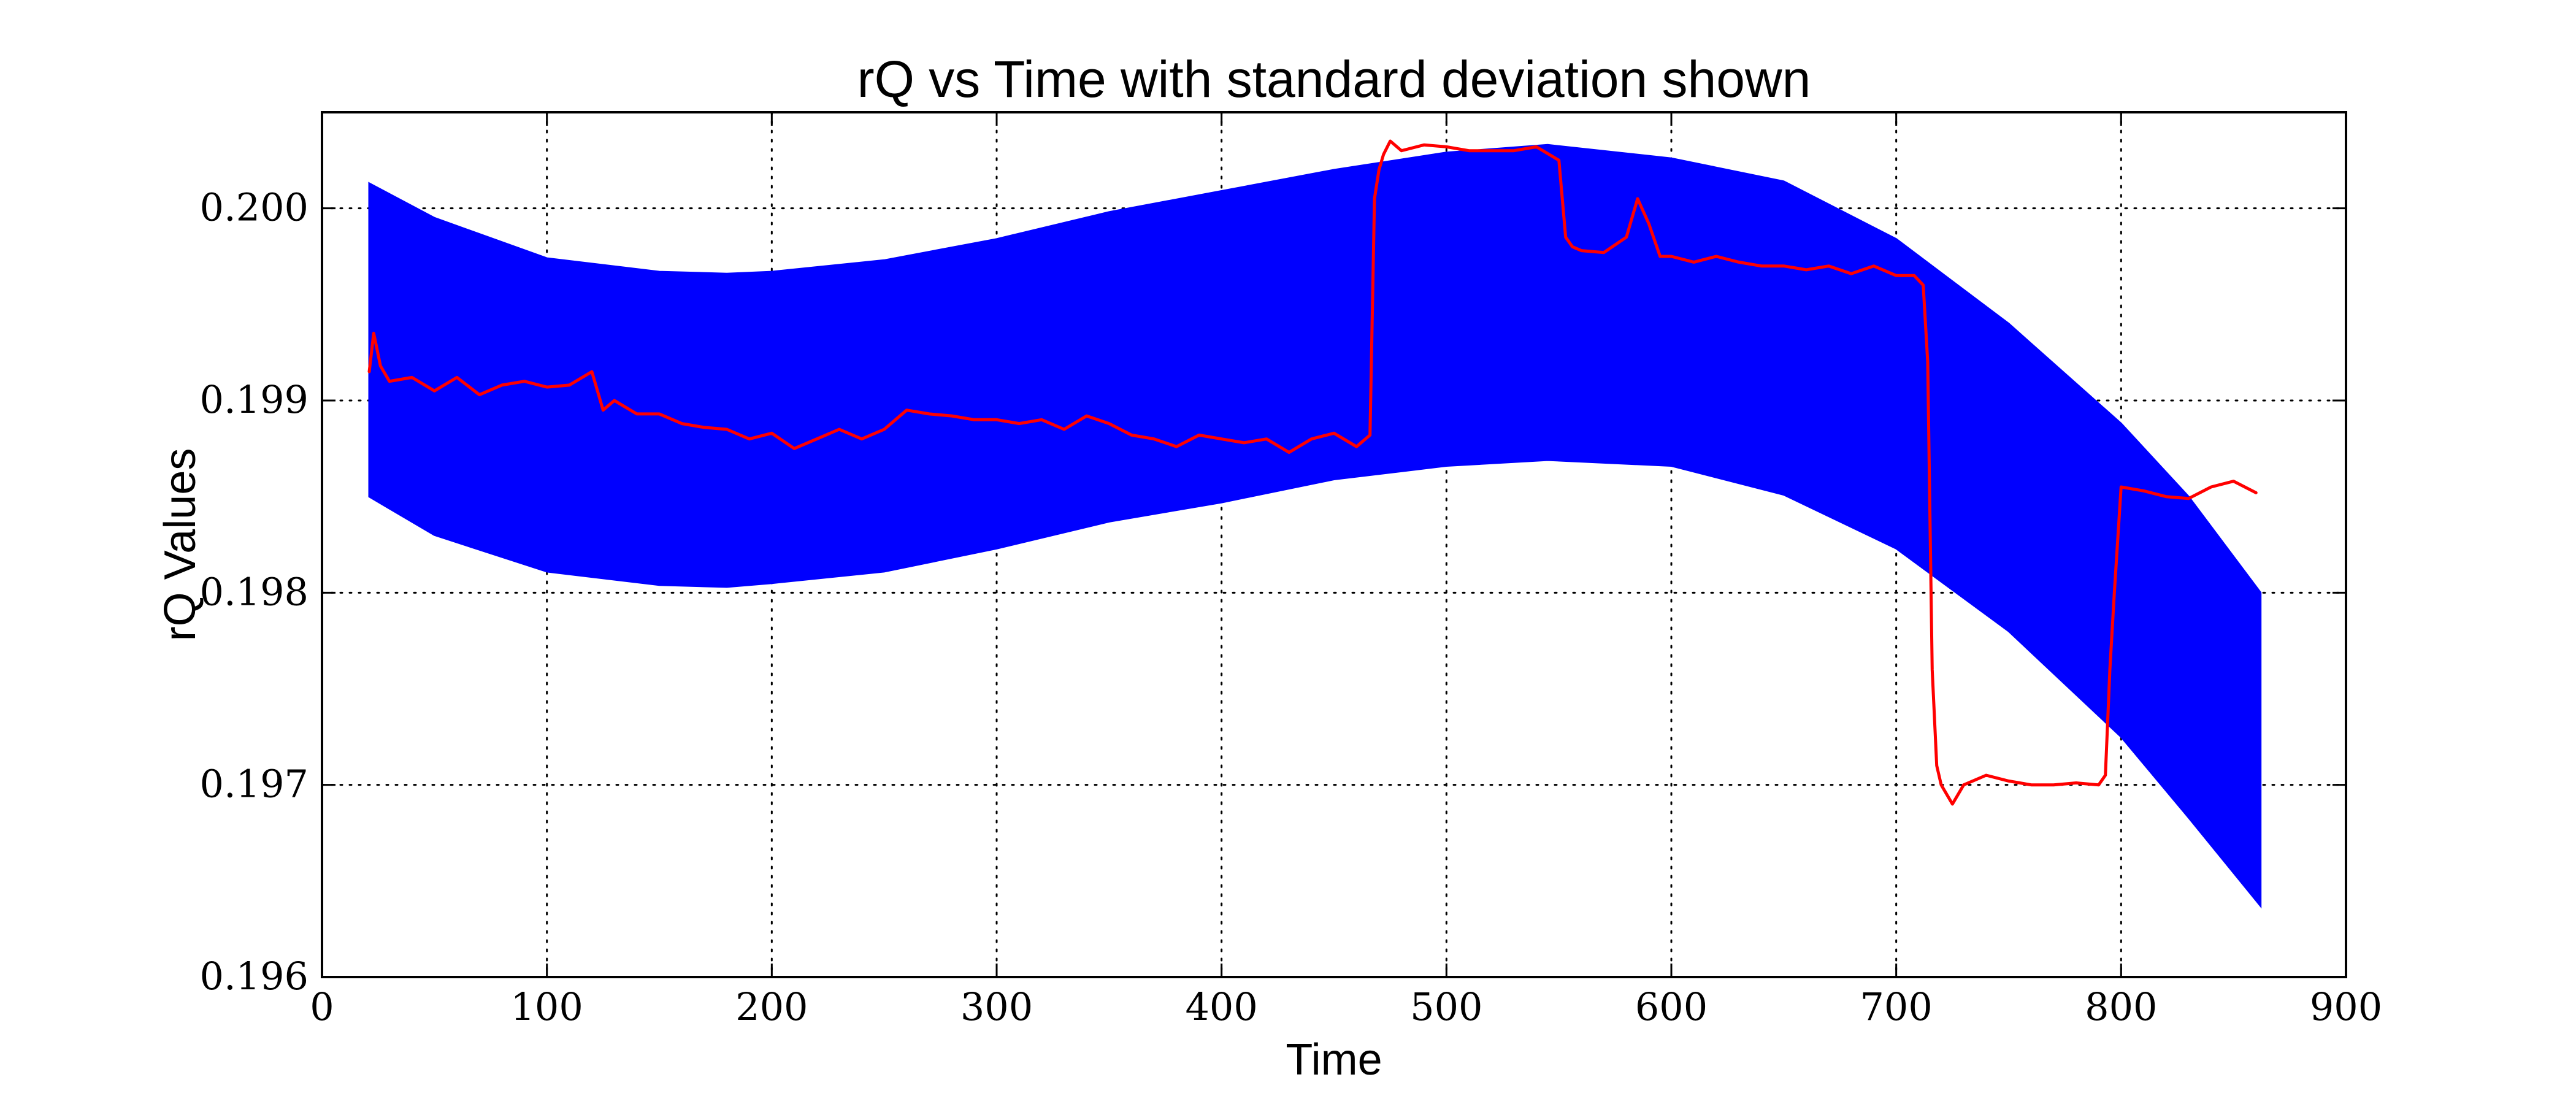  Describe the element at coordinates (996, 1006) in the screenshot. I see `x-tick-label: 300` at that location.